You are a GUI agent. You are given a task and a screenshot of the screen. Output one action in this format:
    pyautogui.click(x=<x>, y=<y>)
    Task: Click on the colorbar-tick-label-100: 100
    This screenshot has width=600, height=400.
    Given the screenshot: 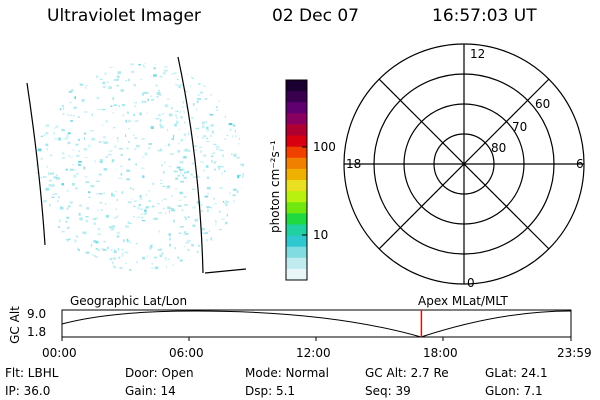 What is the action you would take?
    pyautogui.click(x=324, y=147)
    